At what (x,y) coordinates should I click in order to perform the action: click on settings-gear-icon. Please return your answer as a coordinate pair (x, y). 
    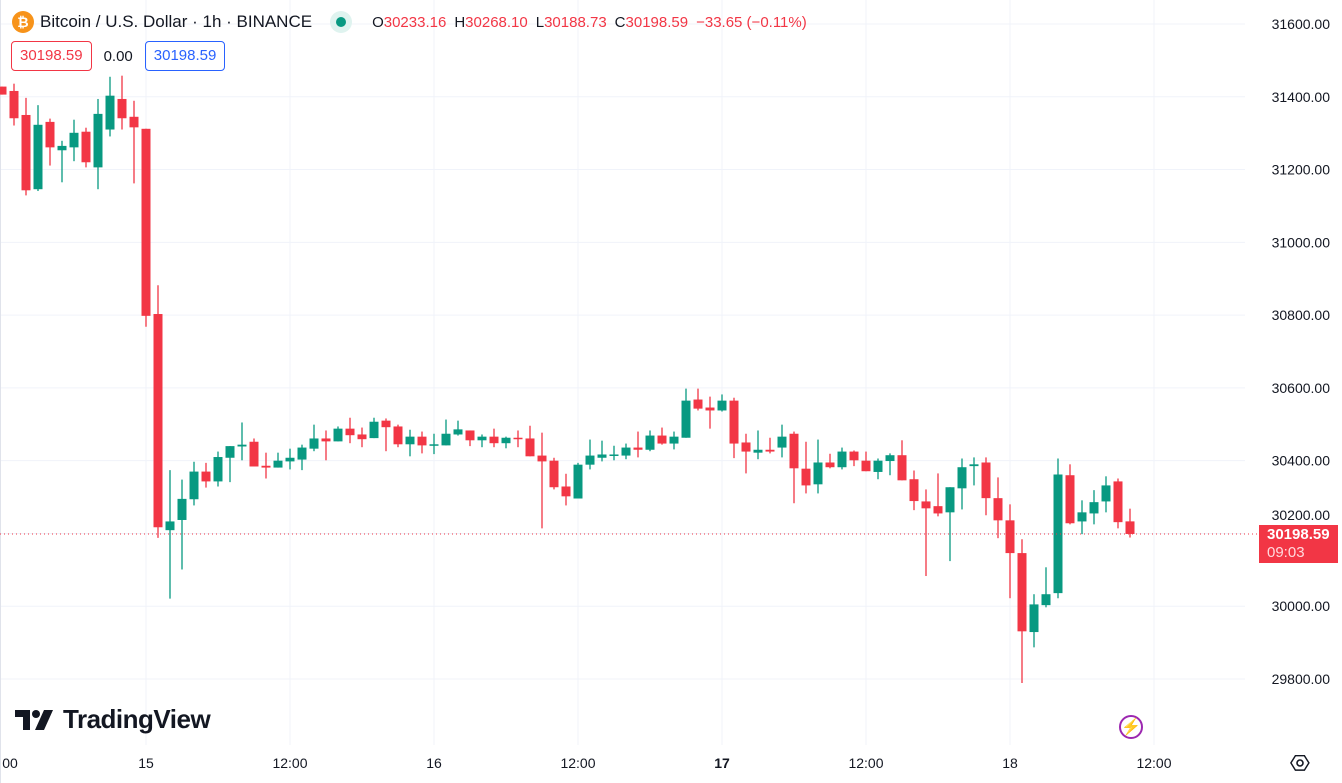
    Looking at the image, I should click on (1300, 763).